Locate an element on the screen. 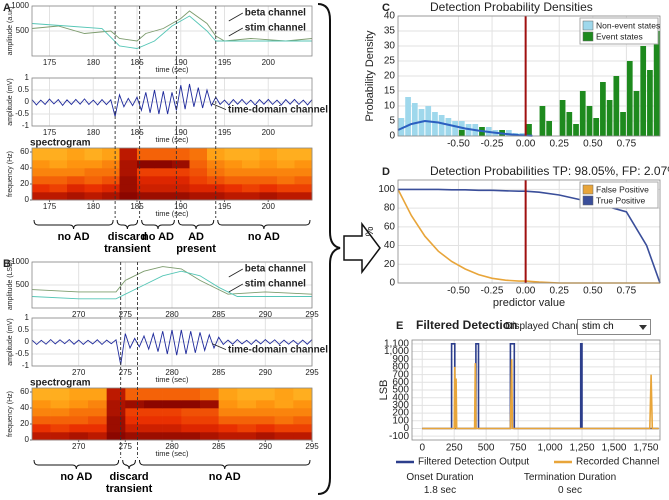 This screenshot has width=669, height=500. series-annotation: stim channel is located at coordinates (275, 28).